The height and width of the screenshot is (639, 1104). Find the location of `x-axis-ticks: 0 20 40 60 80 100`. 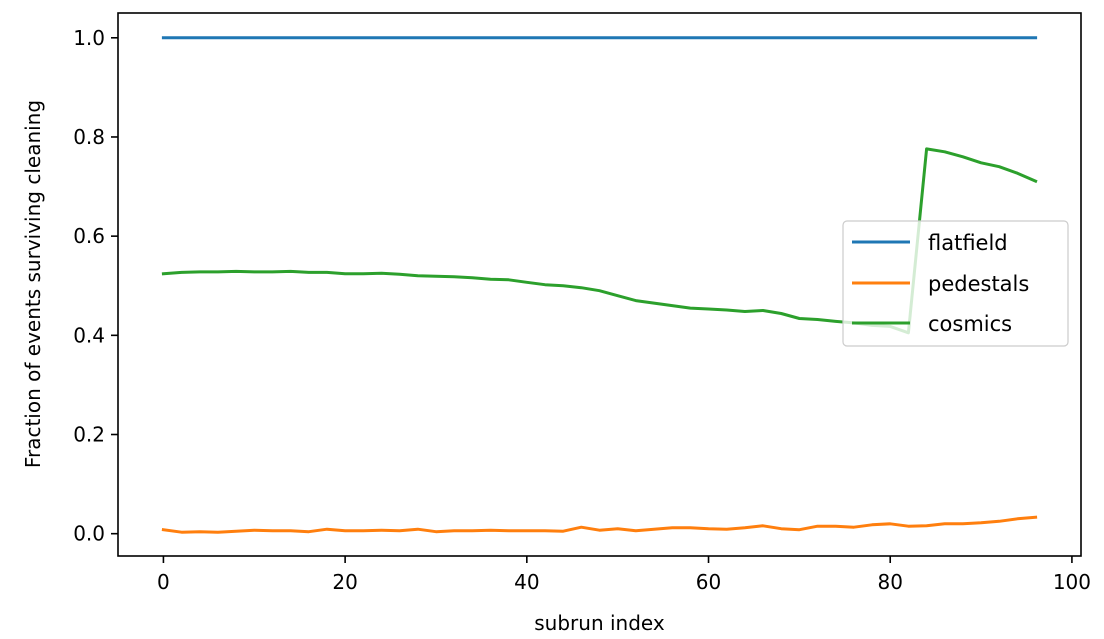

x-axis-ticks: 0 20 40 60 80 100 is located at coordinates (624, 575).